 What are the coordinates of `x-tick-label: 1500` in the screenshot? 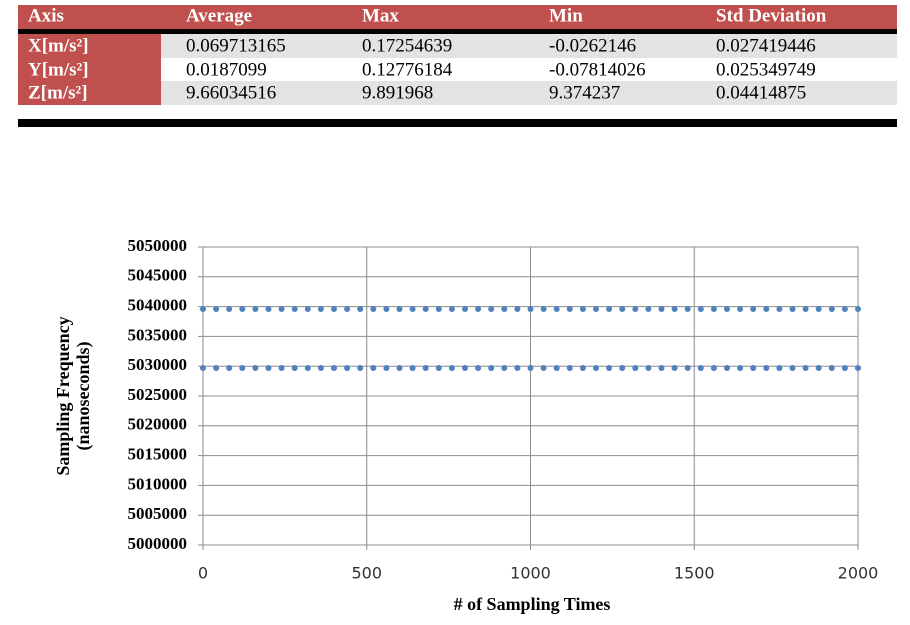 It's located at (694, 573).